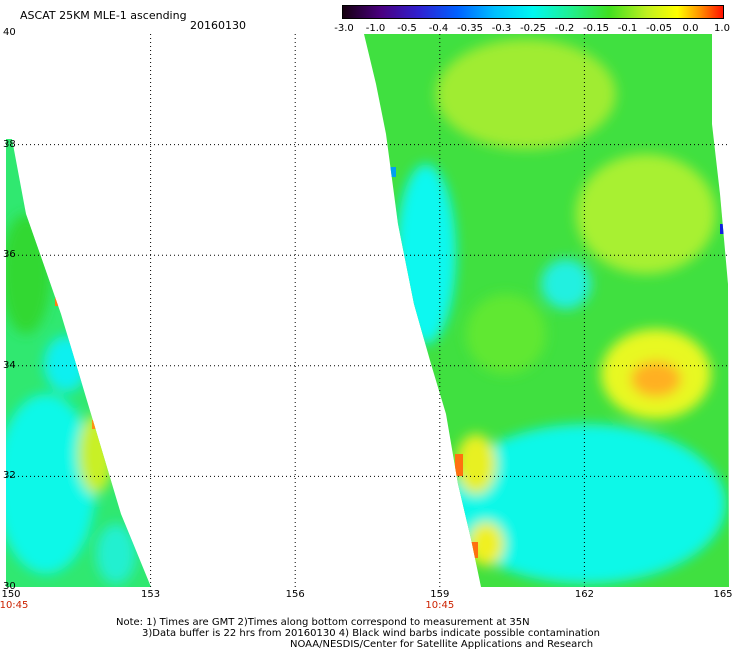  What do you see at coordinates (440, 594) in the screenshot?
I see `longitude-label: 159` at bounding box center [440, 594].